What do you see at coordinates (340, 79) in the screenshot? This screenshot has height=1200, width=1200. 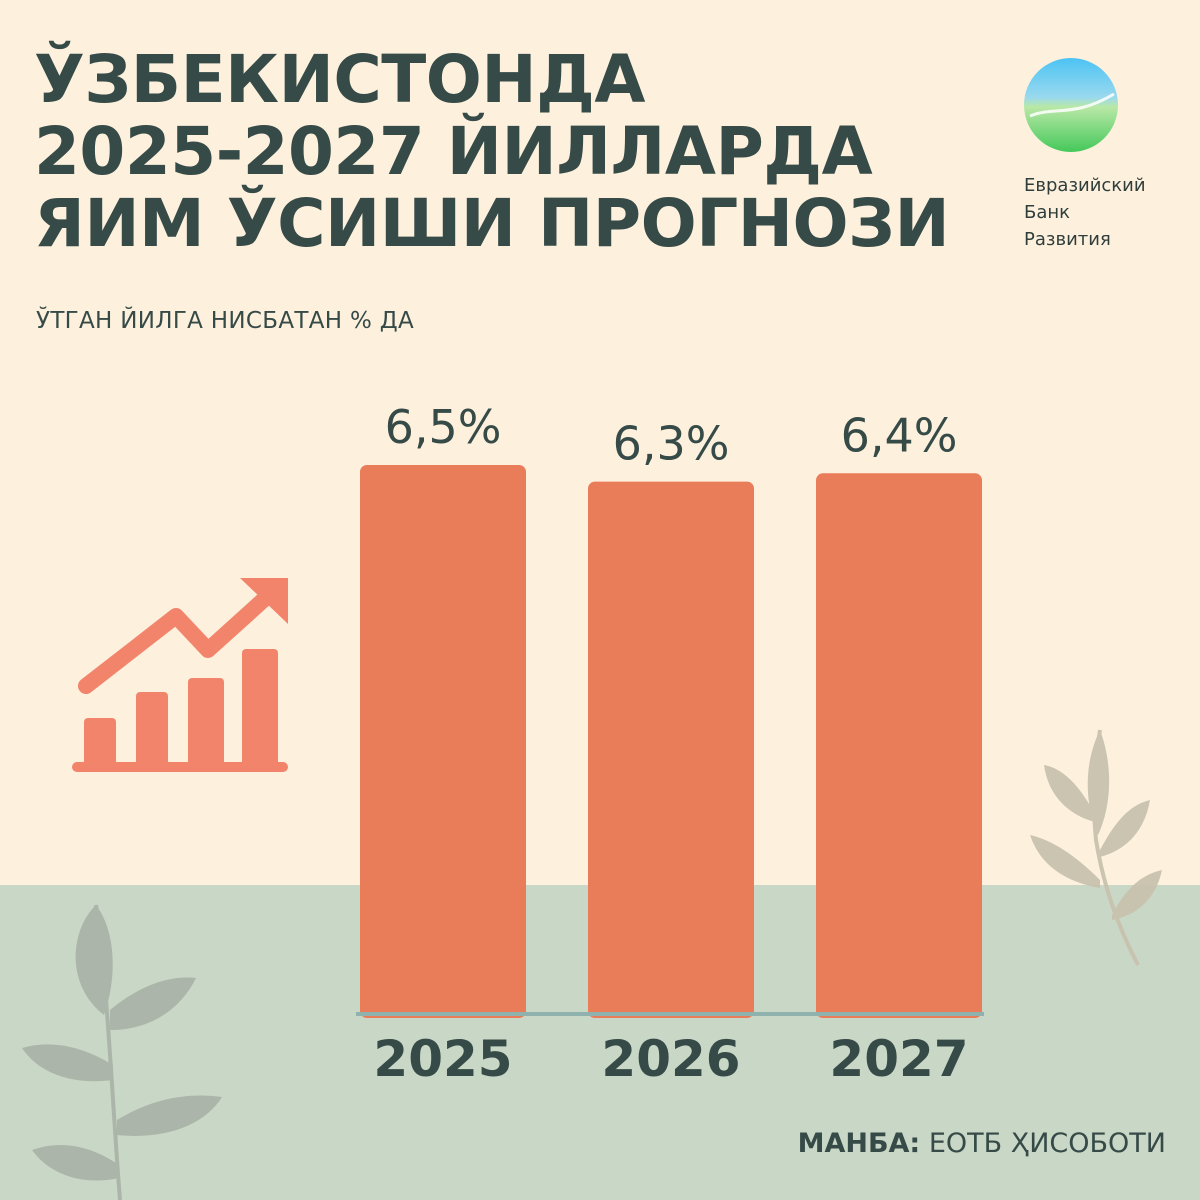 I see `title-line-1: ЎЗБЕКИСТОНДА` at bounding box center [340, 79].